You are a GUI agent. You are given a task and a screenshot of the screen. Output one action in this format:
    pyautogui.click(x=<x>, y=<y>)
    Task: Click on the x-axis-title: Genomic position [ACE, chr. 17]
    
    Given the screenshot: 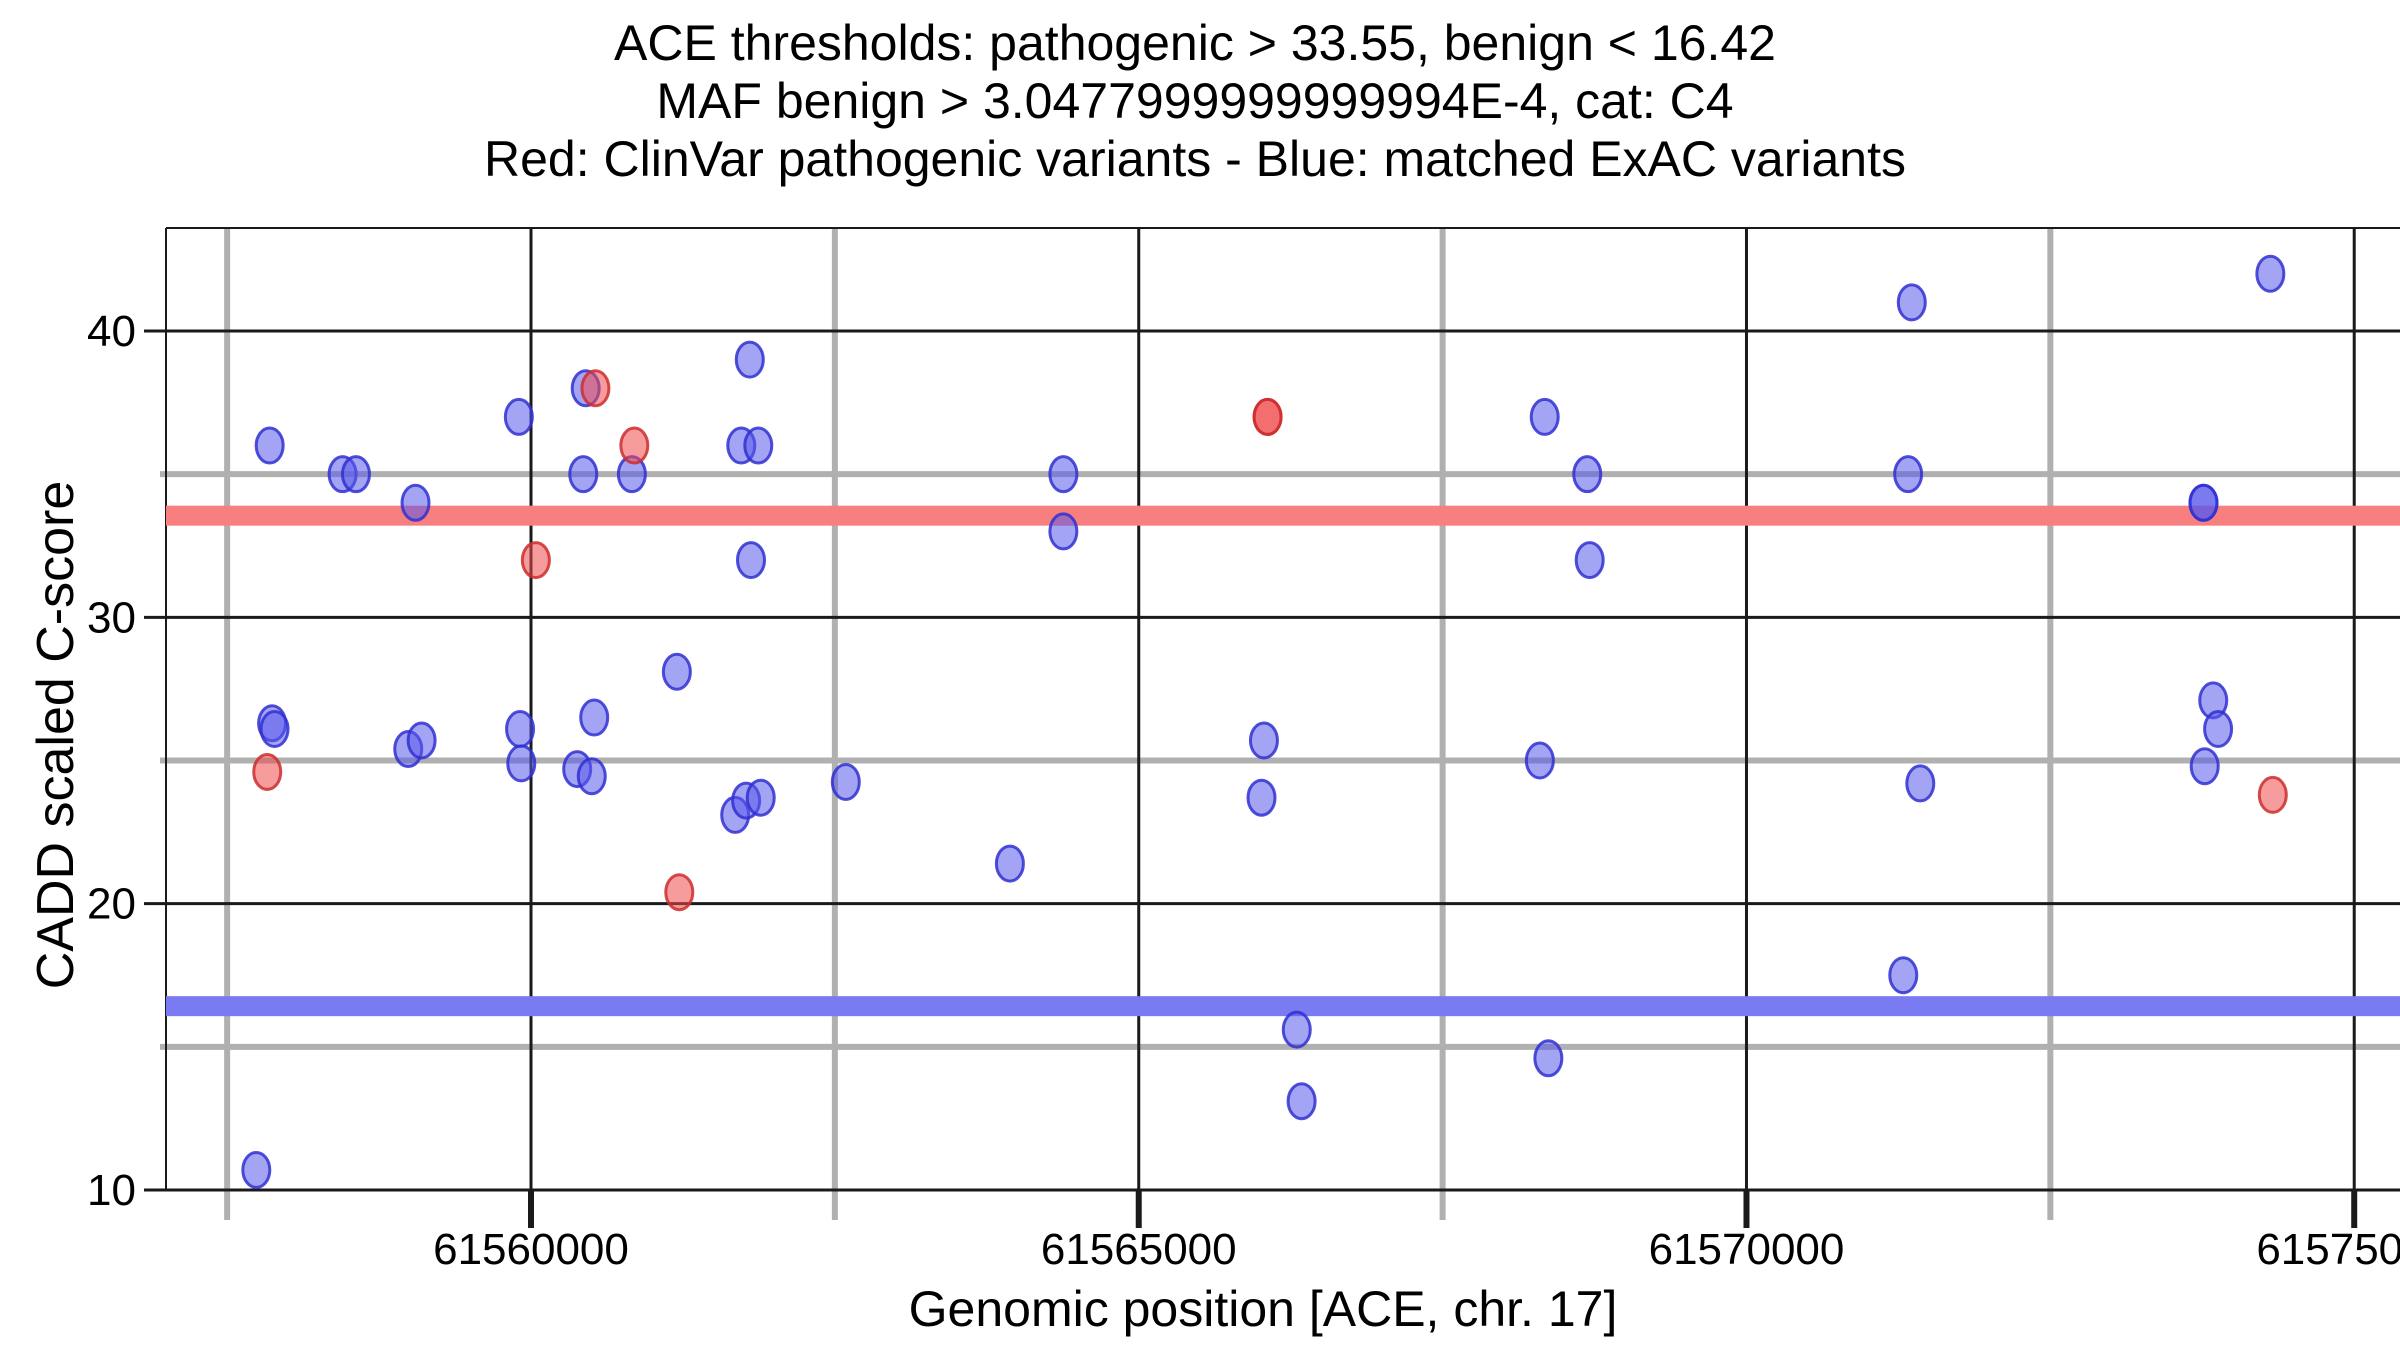 What is the action you would take?
    pyautogui.click(x=1263, y=1309)
    